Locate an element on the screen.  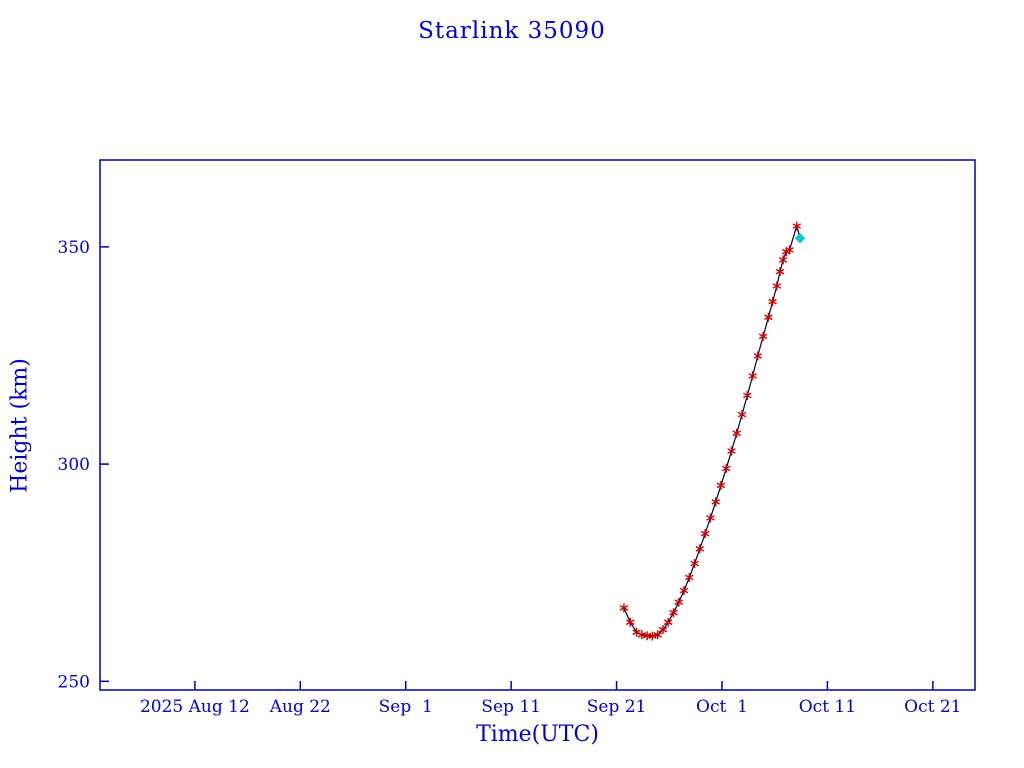
x-tick-label: Sep 1 is located at coordinates (406, 707).